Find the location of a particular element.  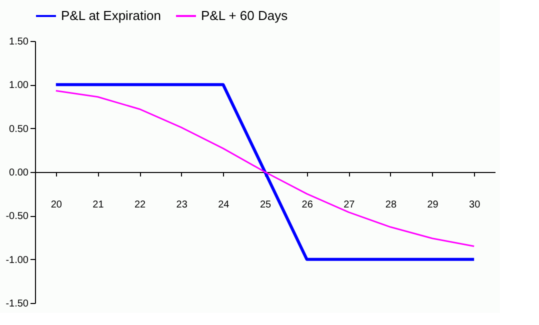

x-tick-label: 29 is located at coordinates (433, 205).